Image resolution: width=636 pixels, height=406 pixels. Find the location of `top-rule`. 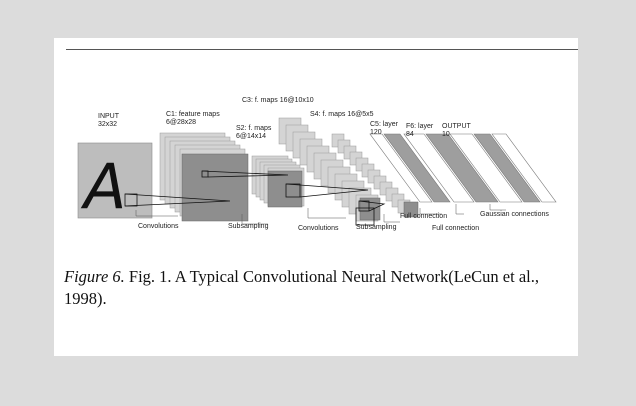

top-rule is located at coordinates (322, 49).